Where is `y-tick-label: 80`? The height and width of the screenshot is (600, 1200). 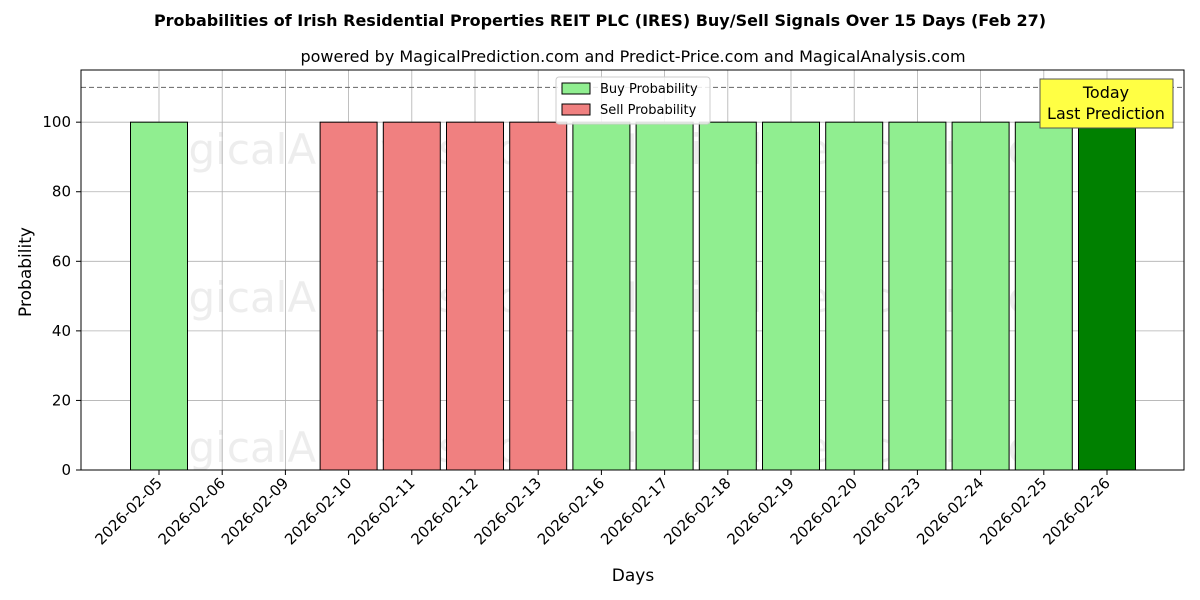
y-tick-label: 80 is located at coordinates (61, 192).